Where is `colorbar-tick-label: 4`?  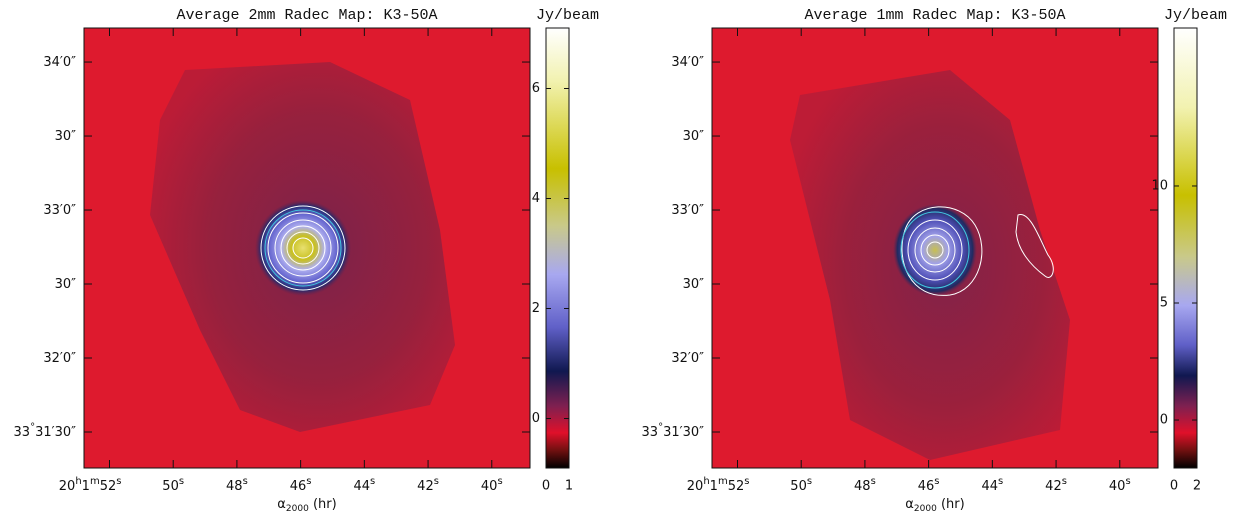
colorbar-tick-label: 4 is located at coordinates (536, 198).